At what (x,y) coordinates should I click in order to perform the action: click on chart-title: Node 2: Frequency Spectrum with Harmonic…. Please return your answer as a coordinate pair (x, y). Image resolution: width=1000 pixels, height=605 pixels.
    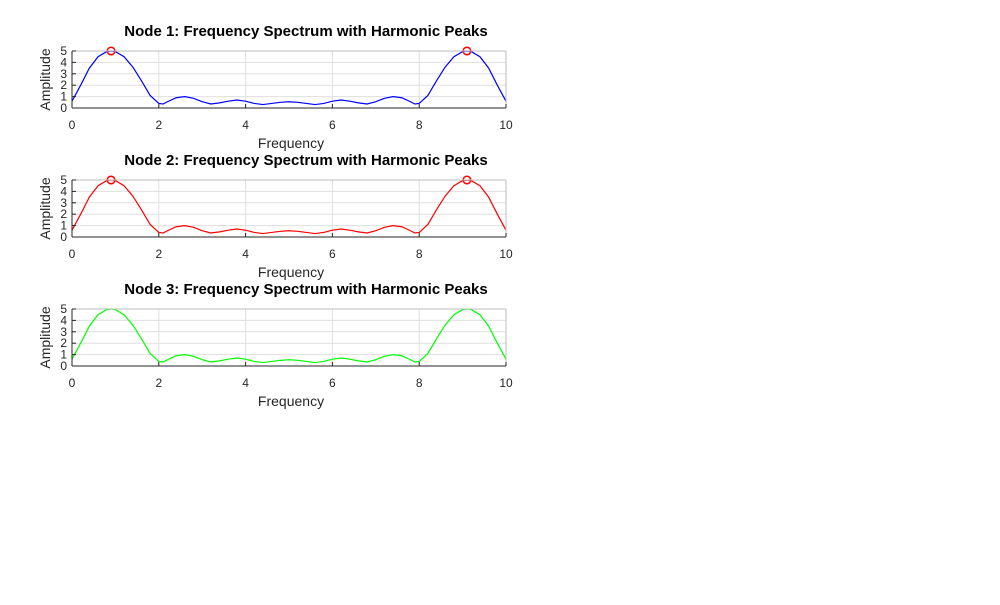
    Looking at the image, I should click on (305, 160).